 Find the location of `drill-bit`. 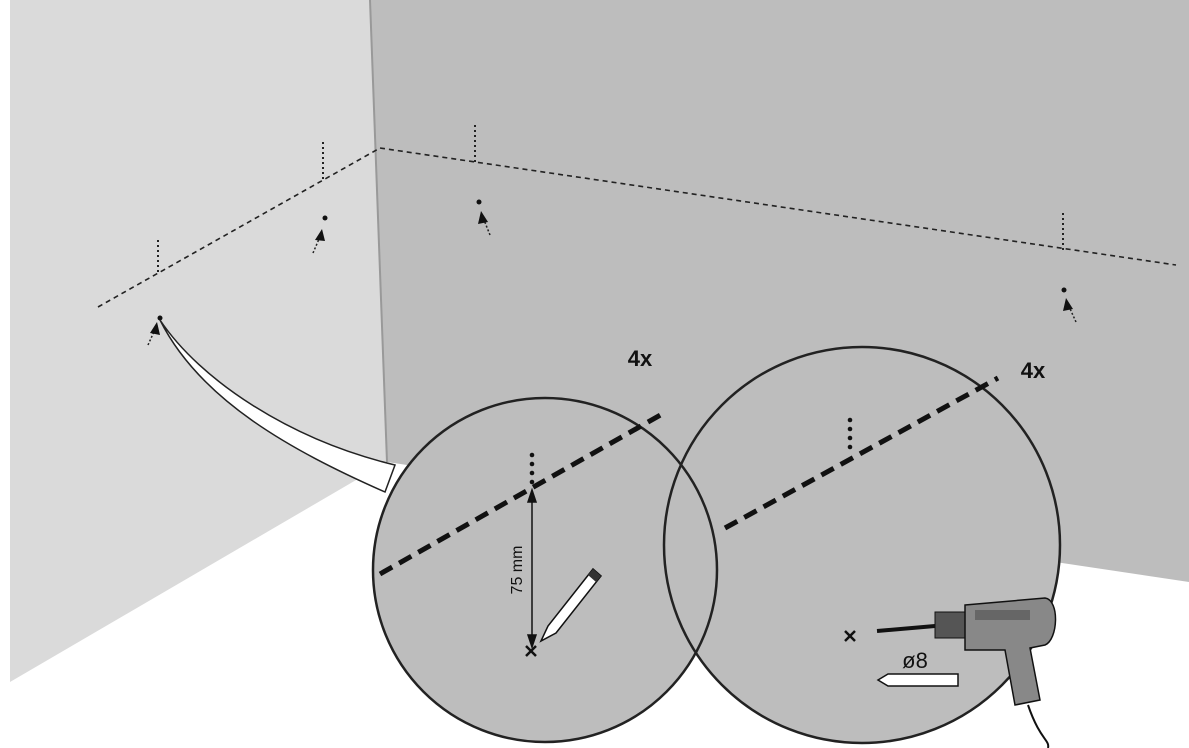

drill-bit is located at coordinates (917, 680).